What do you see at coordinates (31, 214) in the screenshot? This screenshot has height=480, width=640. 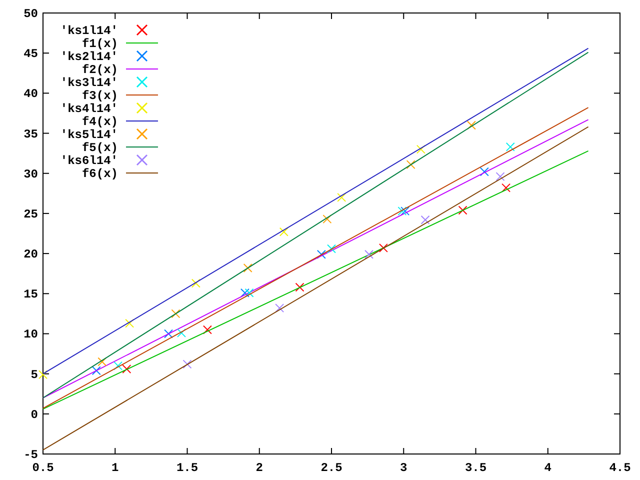 I see `y-tick-label: 25` at bounding box center [31, 214].